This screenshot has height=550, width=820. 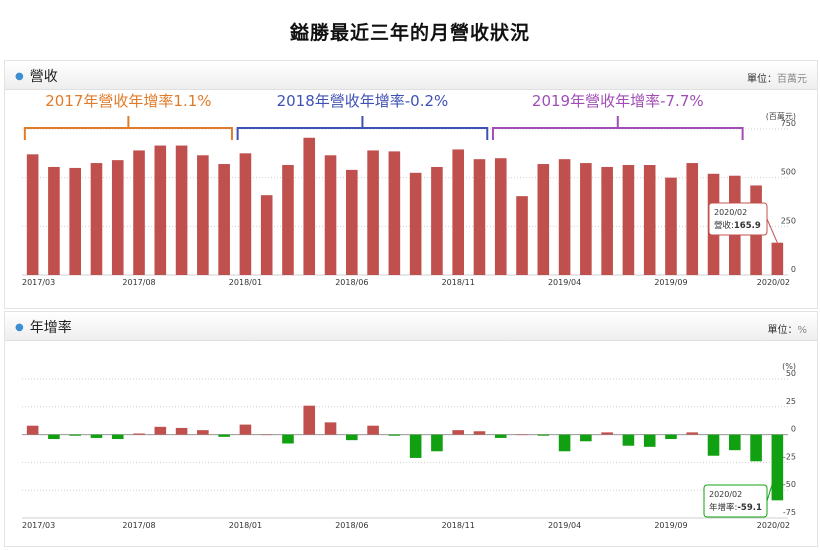 What do you see at coordinates (363, 101) in the screenshot?
I see `annotation-label: 2018年營收年增率-0.2%` at bounding box center [363, 101].